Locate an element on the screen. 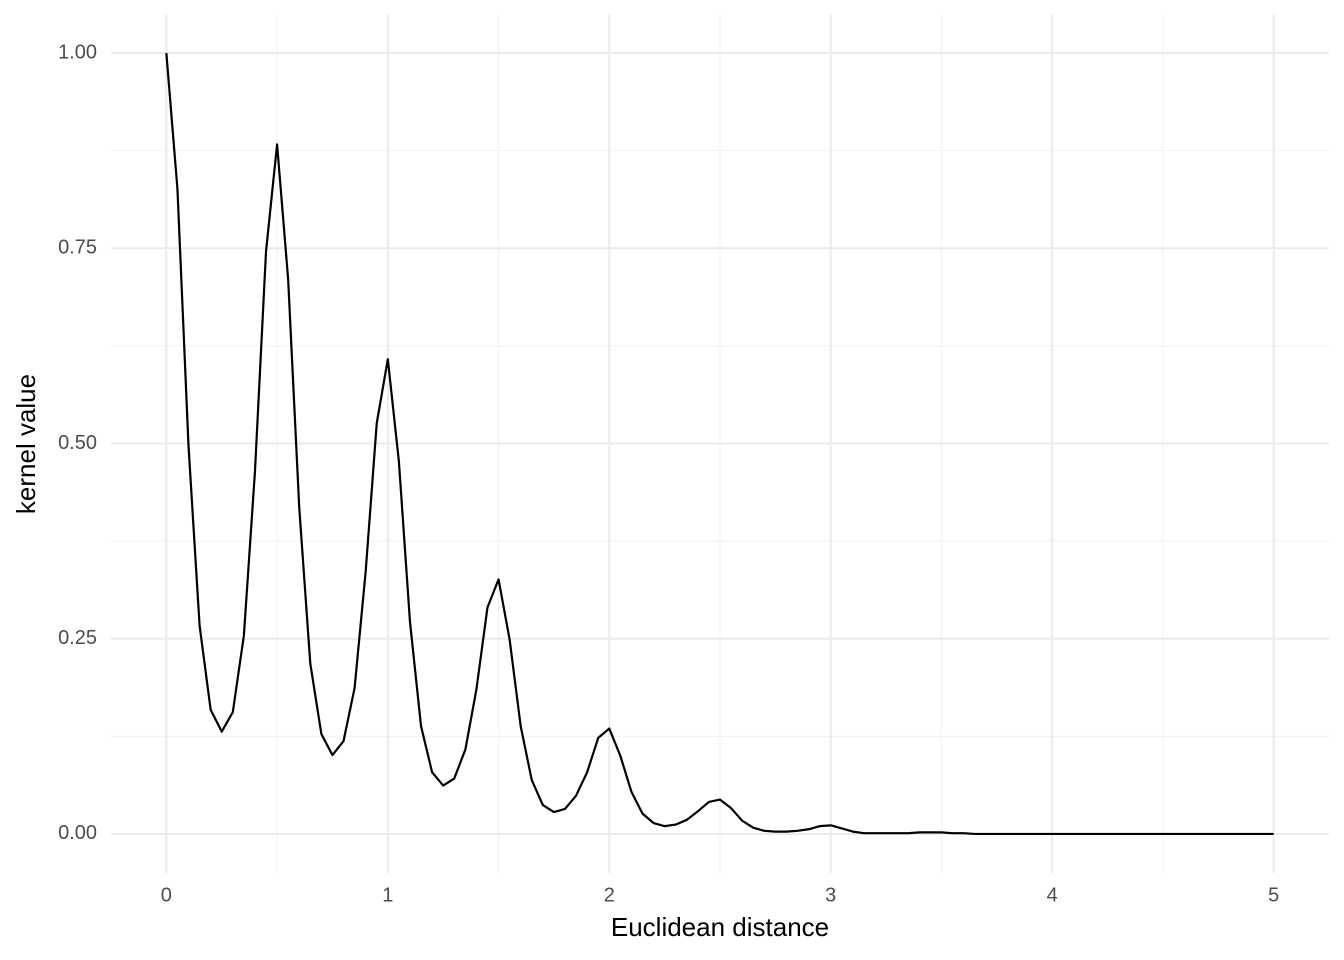 This screenshot has height=960, width=1344. y-tick-label: 0.50 is located at coordinates (77, 443).